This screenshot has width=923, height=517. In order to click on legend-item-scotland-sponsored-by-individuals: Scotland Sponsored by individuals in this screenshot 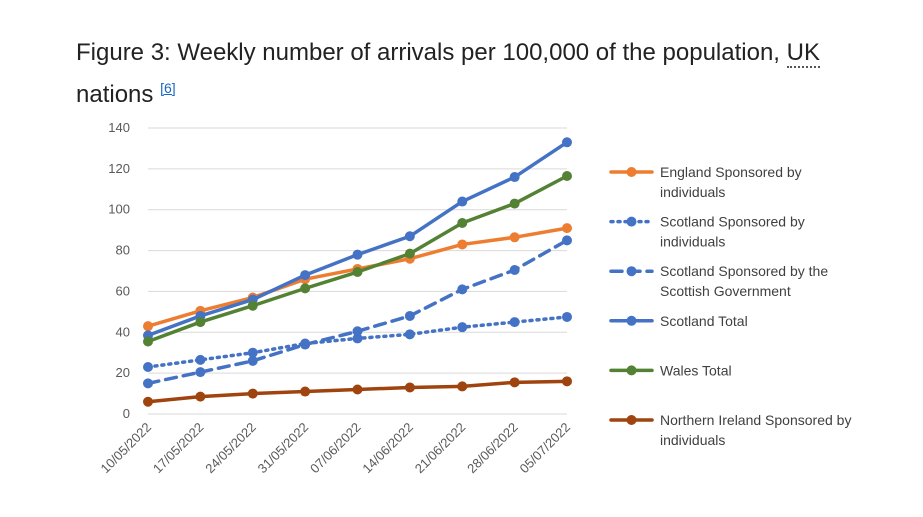, I will do `click(707, 232)`.